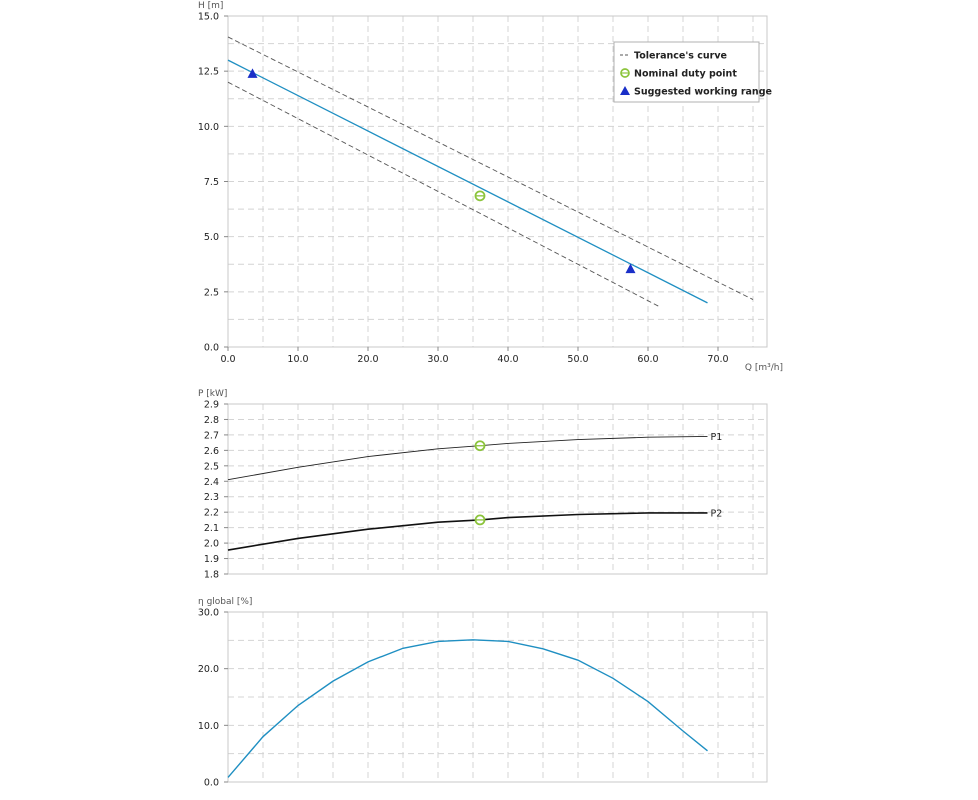 This screenshot has height=800, width=978. I want to click on legend, so click(686, 72).